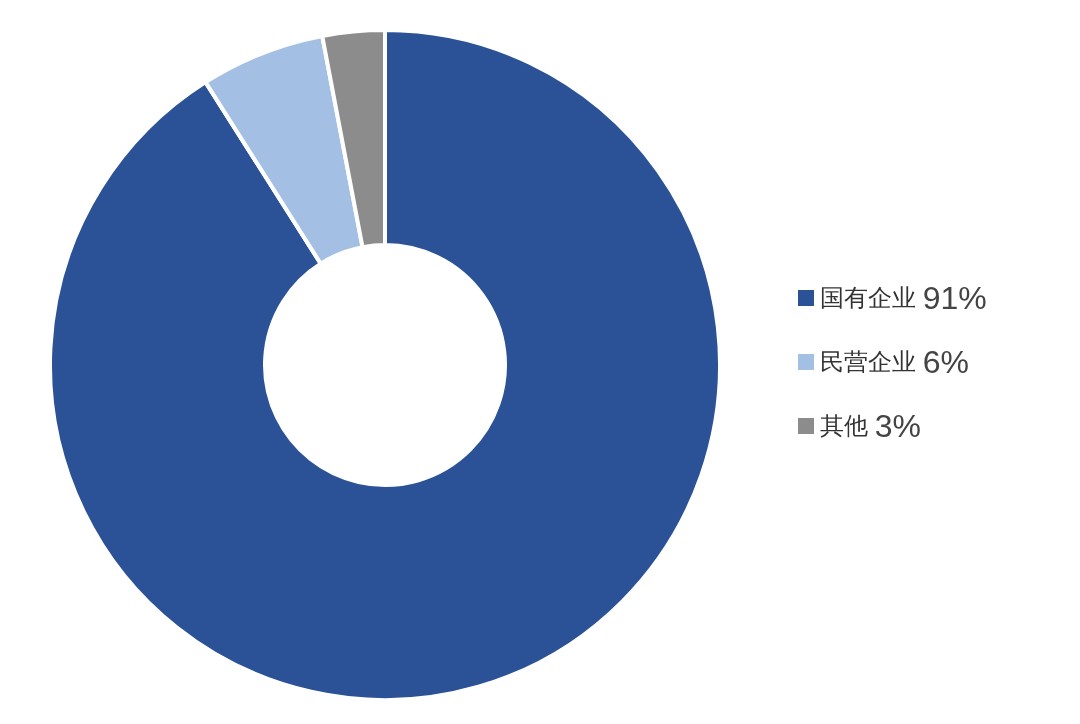  Describe the element at coordinates (897, 426) in the screenshot. I see `data-label: 3%` at that location.